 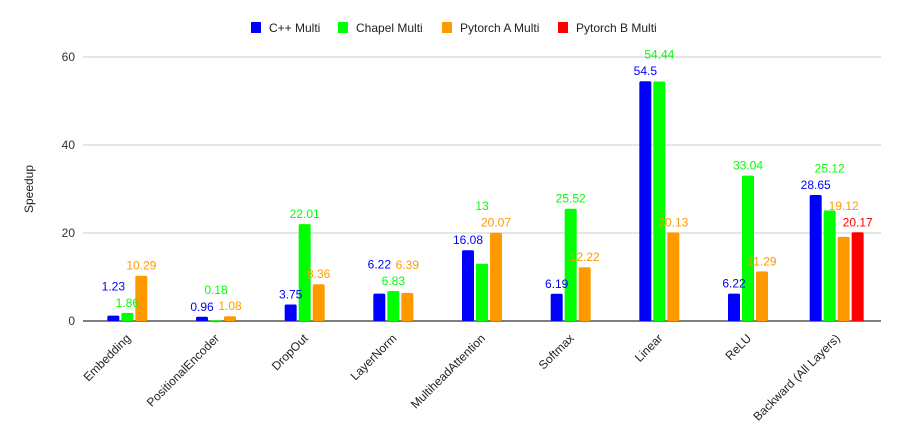 What do you see at coordinates (448, 371) in the screenshot?
I see `x-tick-label: MultiheadAttention` at bounding box center [448, 371].